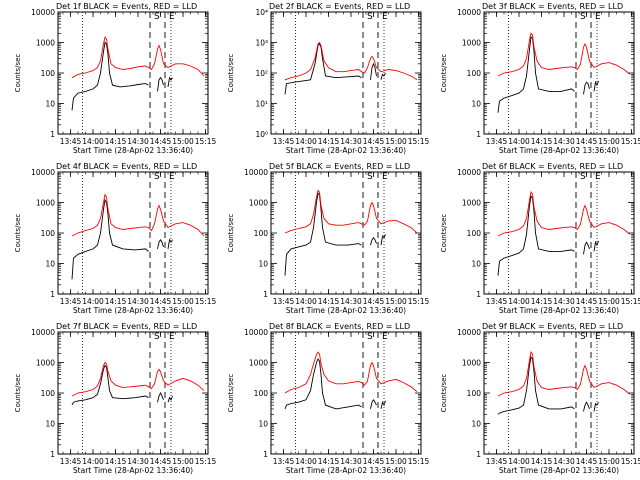  Describe the element at coordinates (261, 104) in the screenshot. I see `y-tick-label: 10¹` at that location.